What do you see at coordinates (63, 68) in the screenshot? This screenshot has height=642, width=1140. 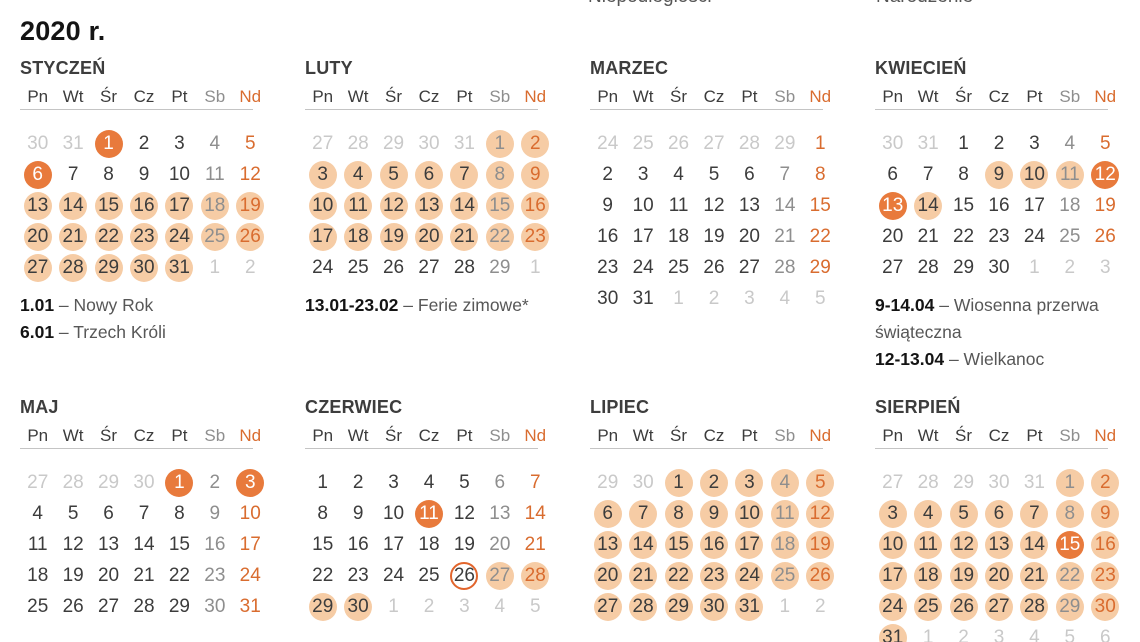 I see `month-title: STYCZEŃ` at bounding box center [63, 68].